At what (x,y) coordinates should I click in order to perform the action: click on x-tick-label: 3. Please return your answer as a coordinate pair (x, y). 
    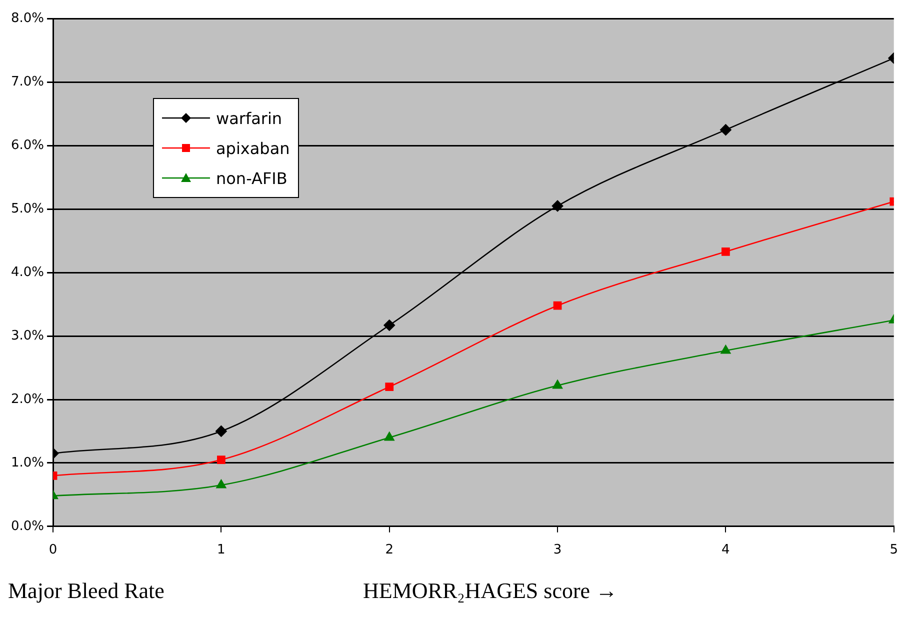
    Looking at the image, I should click on (557, 550).